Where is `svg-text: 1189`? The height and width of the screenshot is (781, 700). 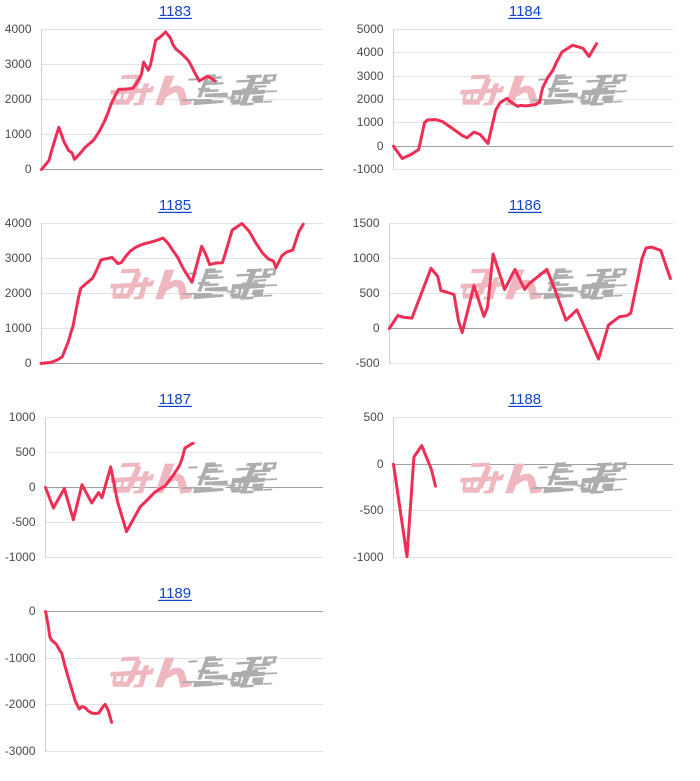
svg-text: 1189 is located at coordinates (175, 593).